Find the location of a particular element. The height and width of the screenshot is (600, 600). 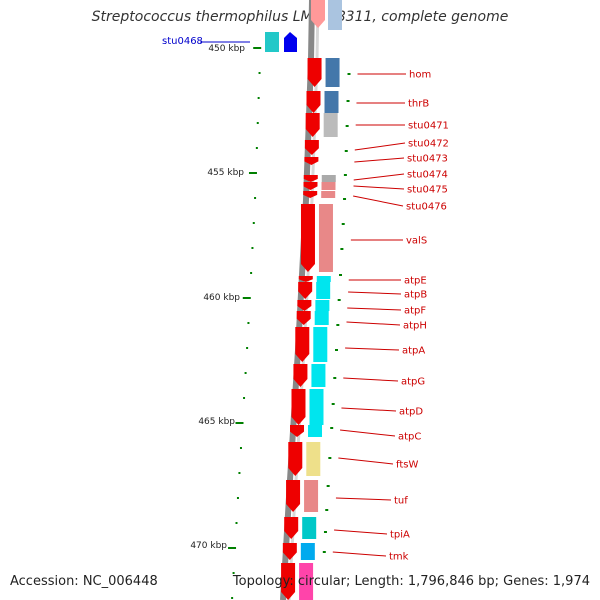

gene-label-ftsw: ftsW is located at coordinates (407, 465).